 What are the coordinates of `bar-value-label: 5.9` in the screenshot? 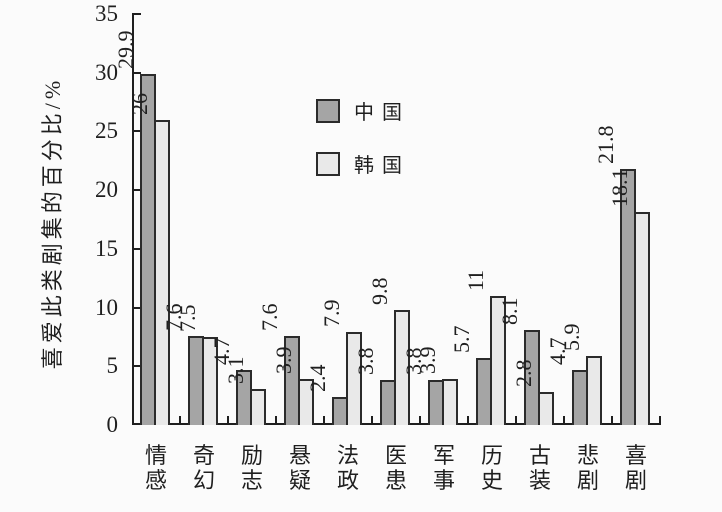 It's located at (571, 337).